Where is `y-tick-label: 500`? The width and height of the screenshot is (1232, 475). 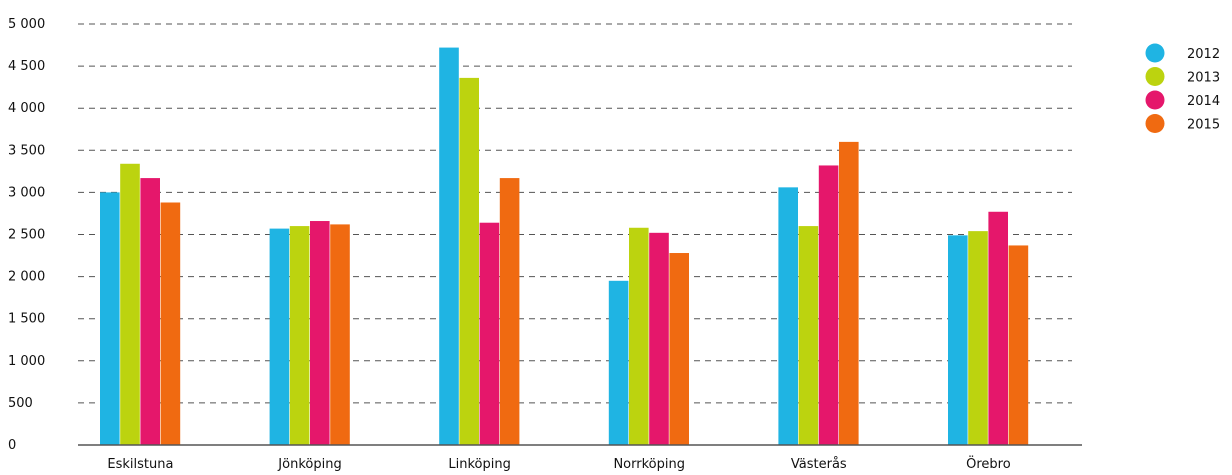 y-tick-label: 500 is located at coordinates (20, 403).